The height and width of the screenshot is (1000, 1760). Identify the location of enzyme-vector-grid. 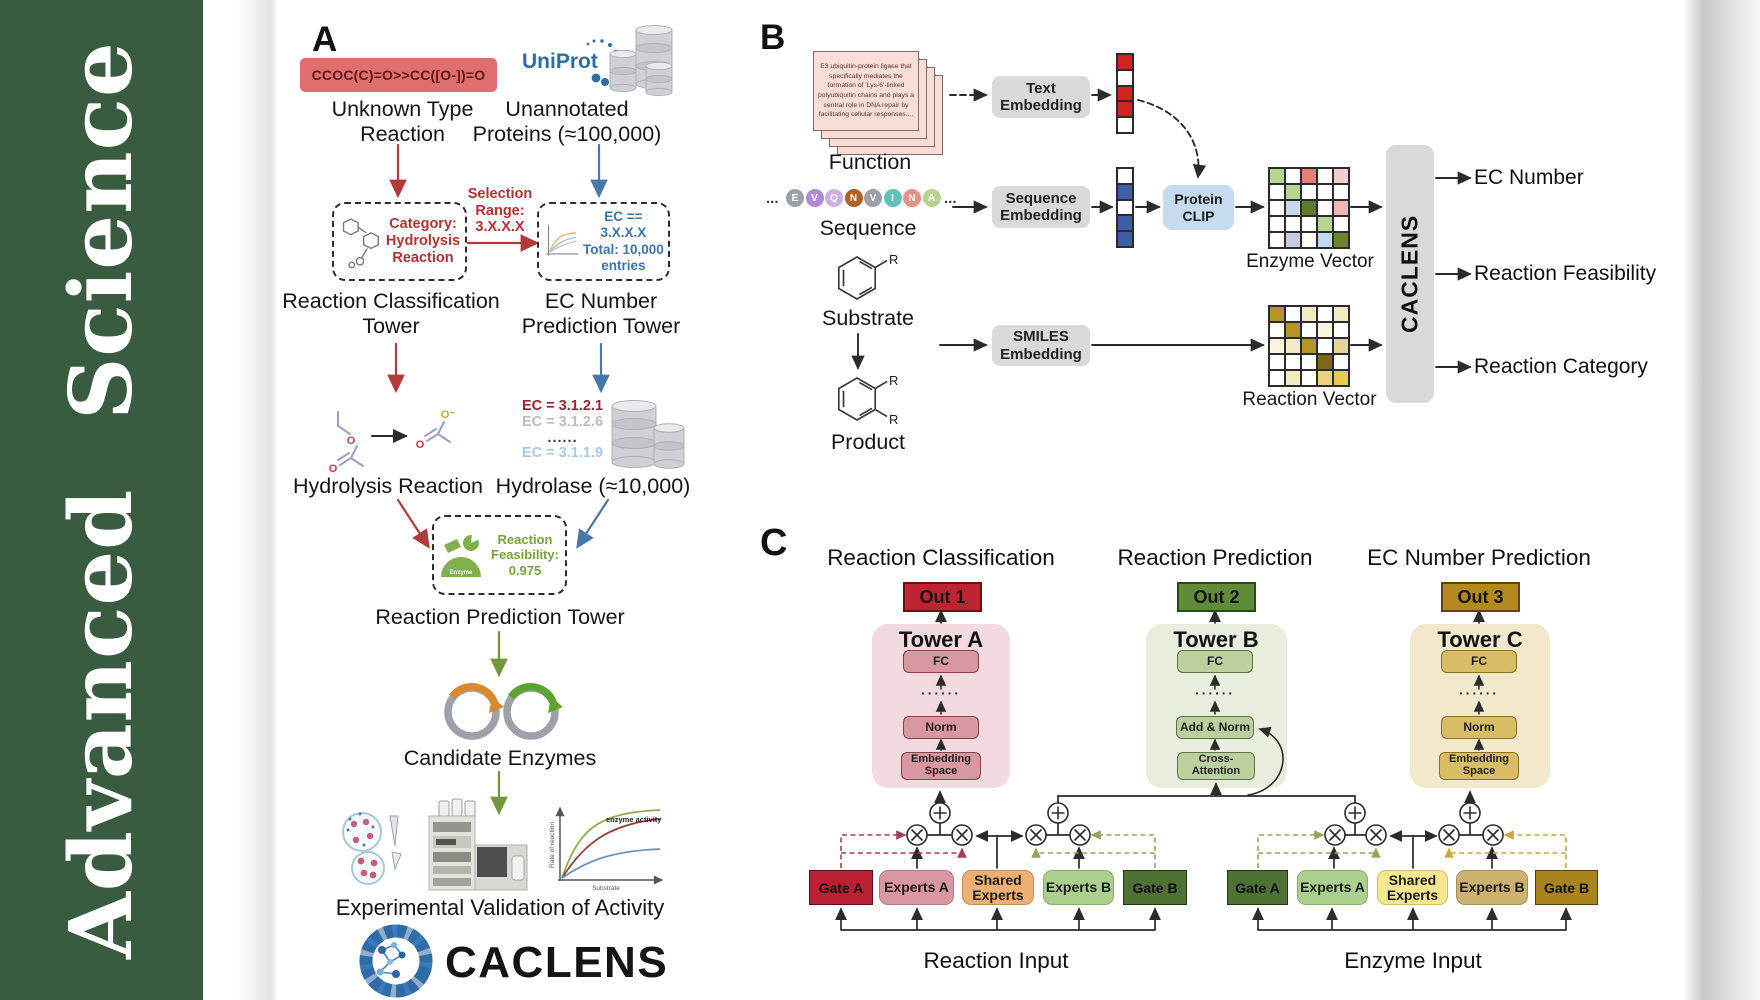
(1309, 208).